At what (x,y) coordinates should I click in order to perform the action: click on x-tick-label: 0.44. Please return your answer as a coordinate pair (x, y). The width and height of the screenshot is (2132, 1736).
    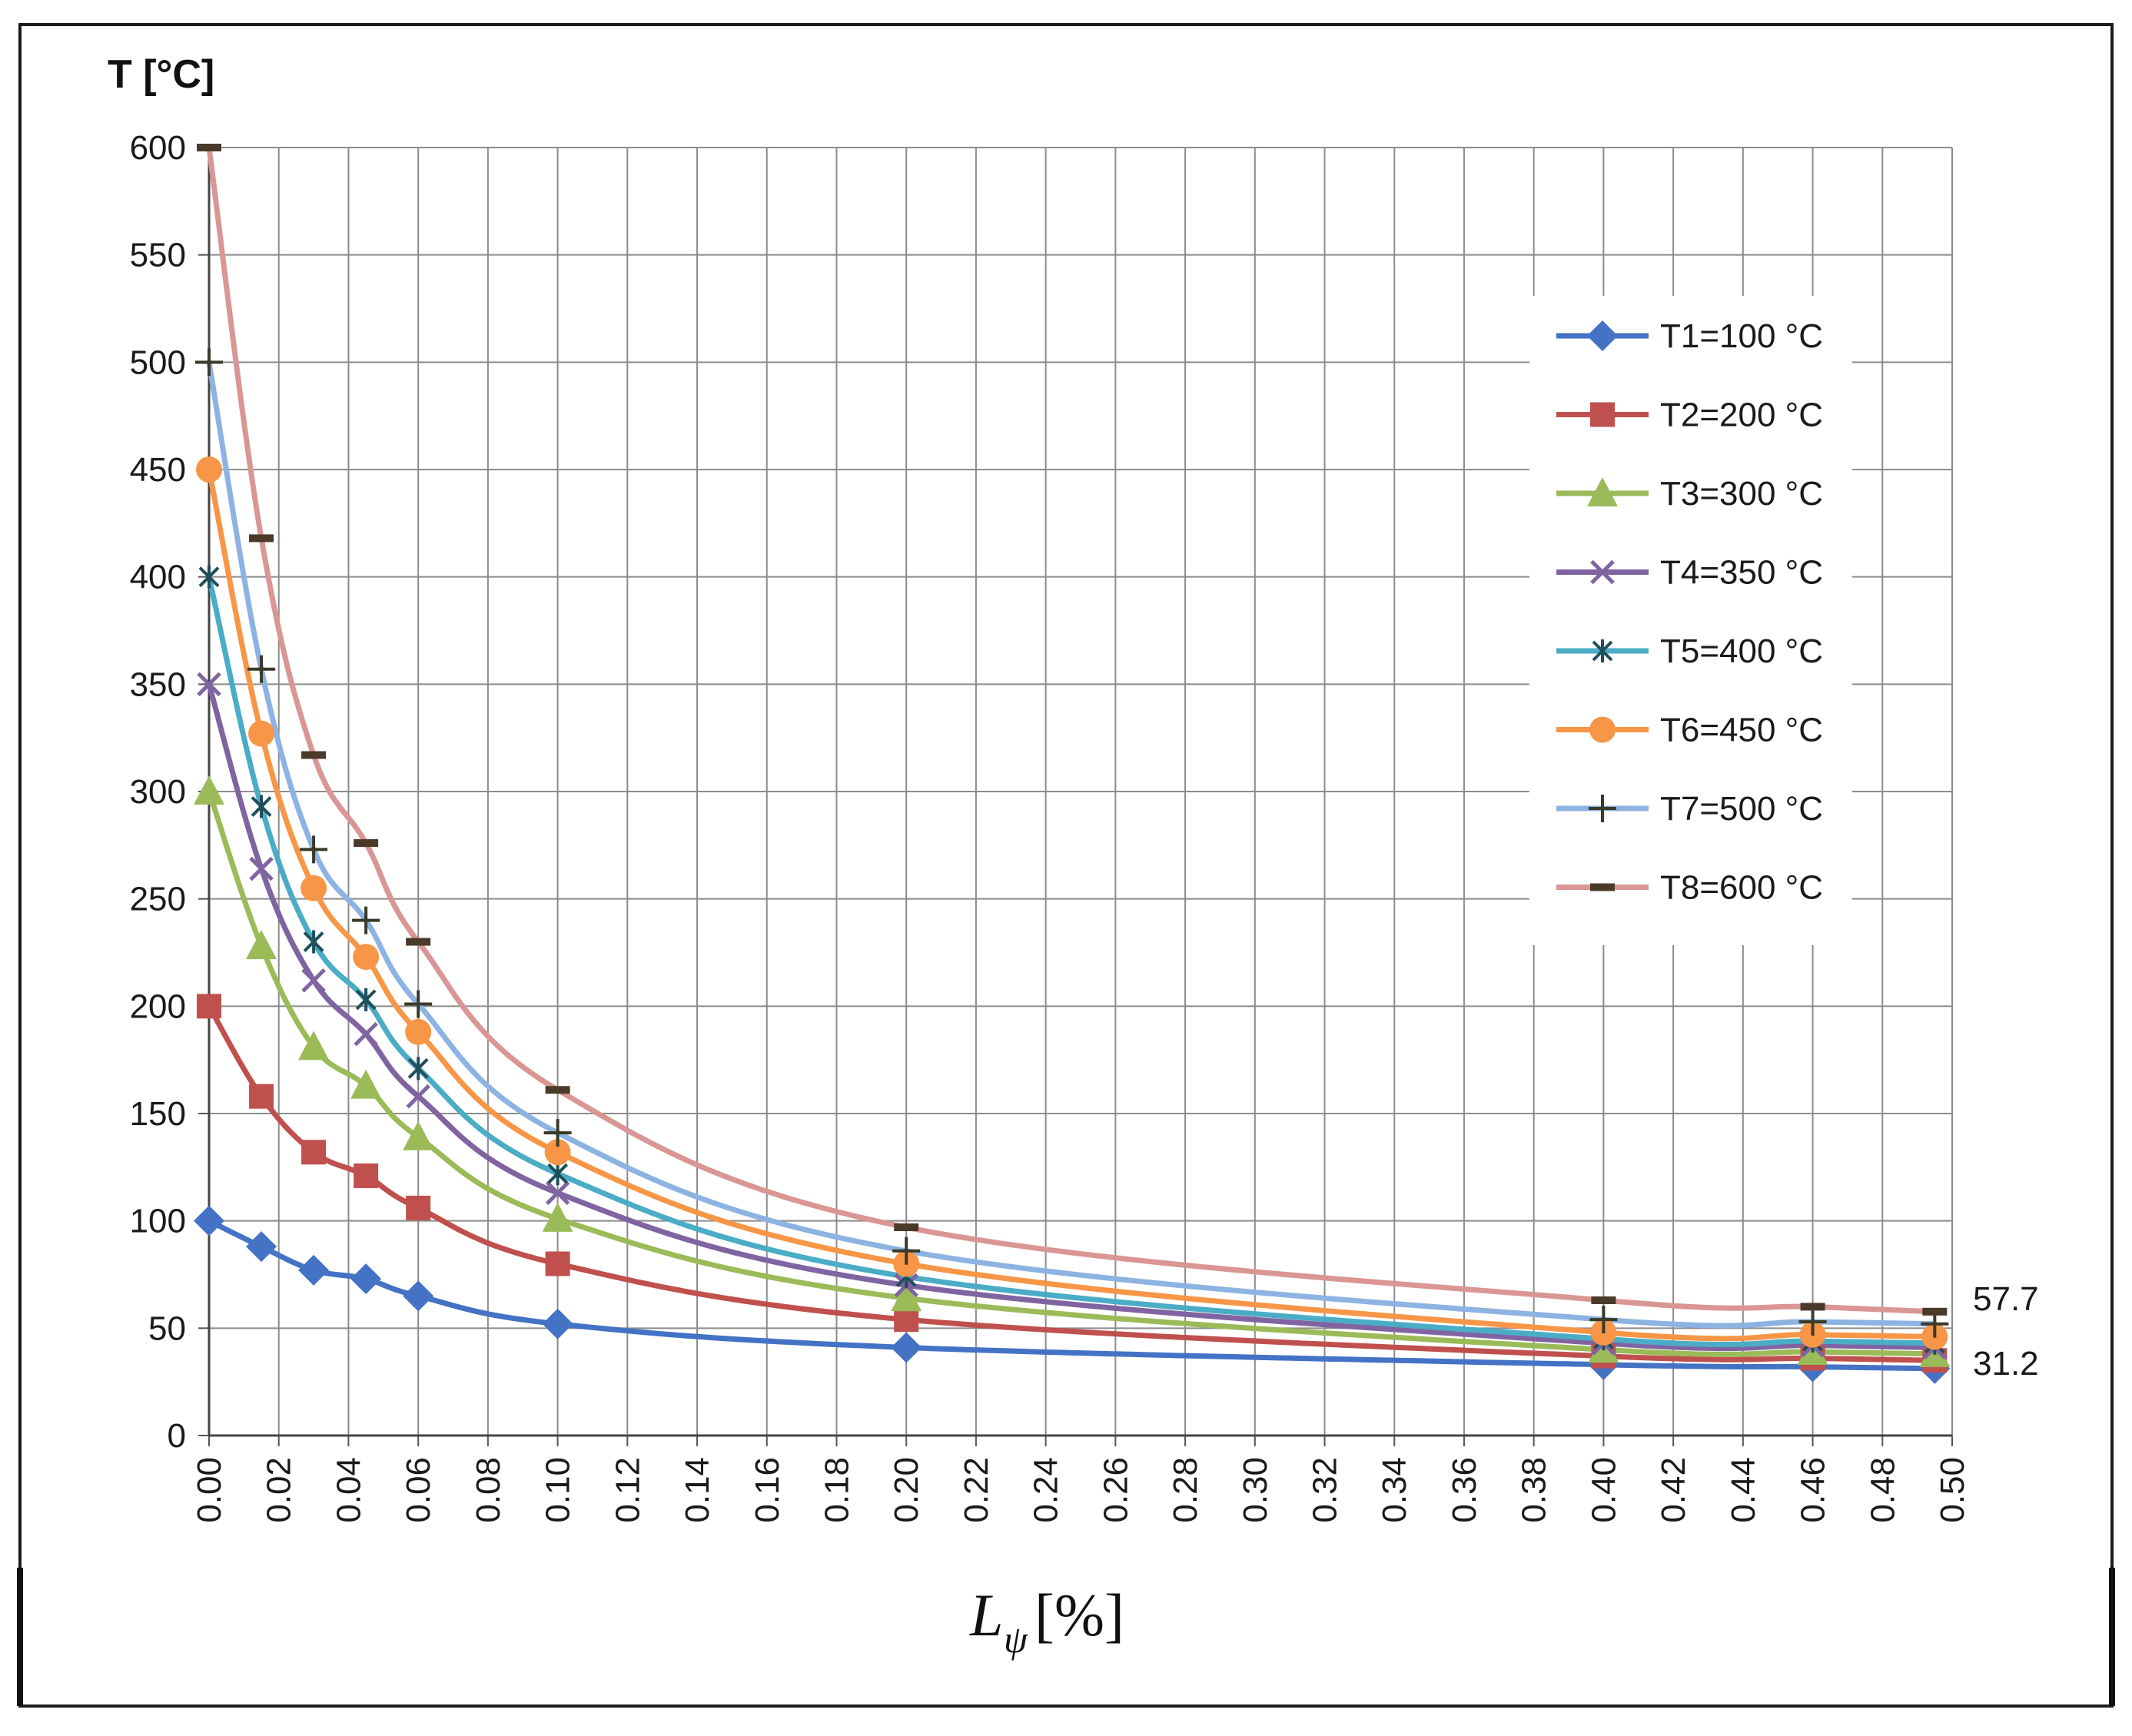
    Looking at the image, I should click on (1743, 1490).